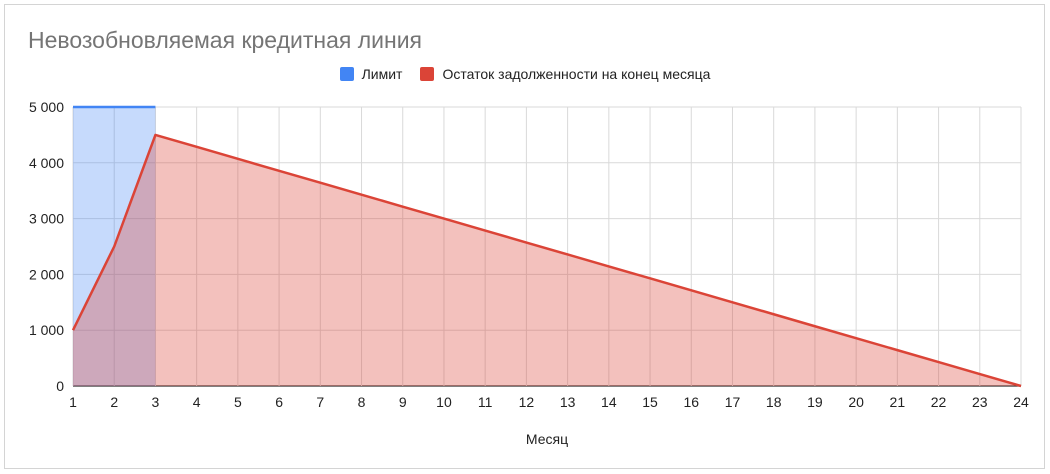 Image resolution: width=1050 pixels, height=474 pixels. Describe the element at coordinates (650, 402) in the screenshot. I see `x-tick-label: 15` at that location.